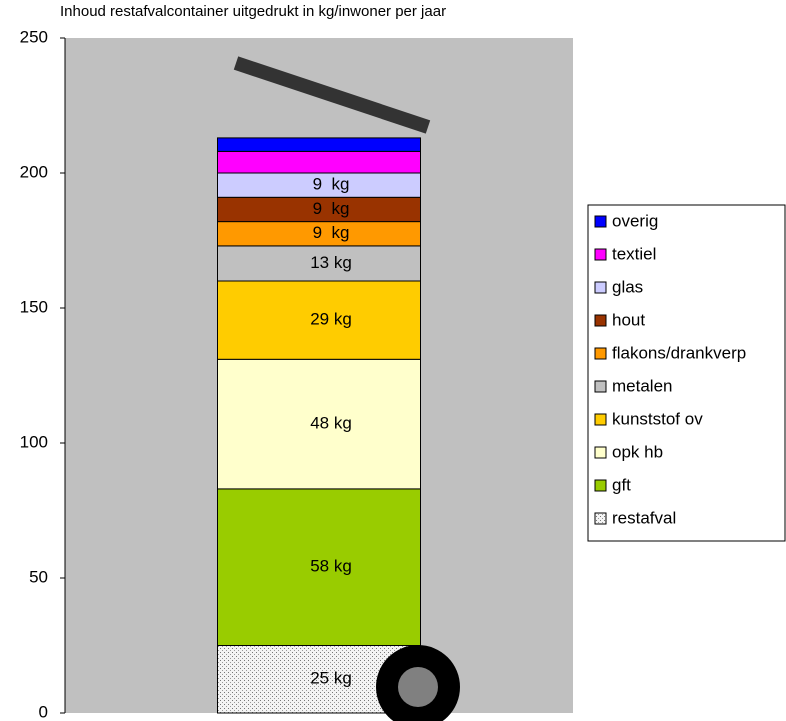  Describe the element at coordinates (657, 418) in the screenshot. I see `legend-label: kunststof ov` at that location.